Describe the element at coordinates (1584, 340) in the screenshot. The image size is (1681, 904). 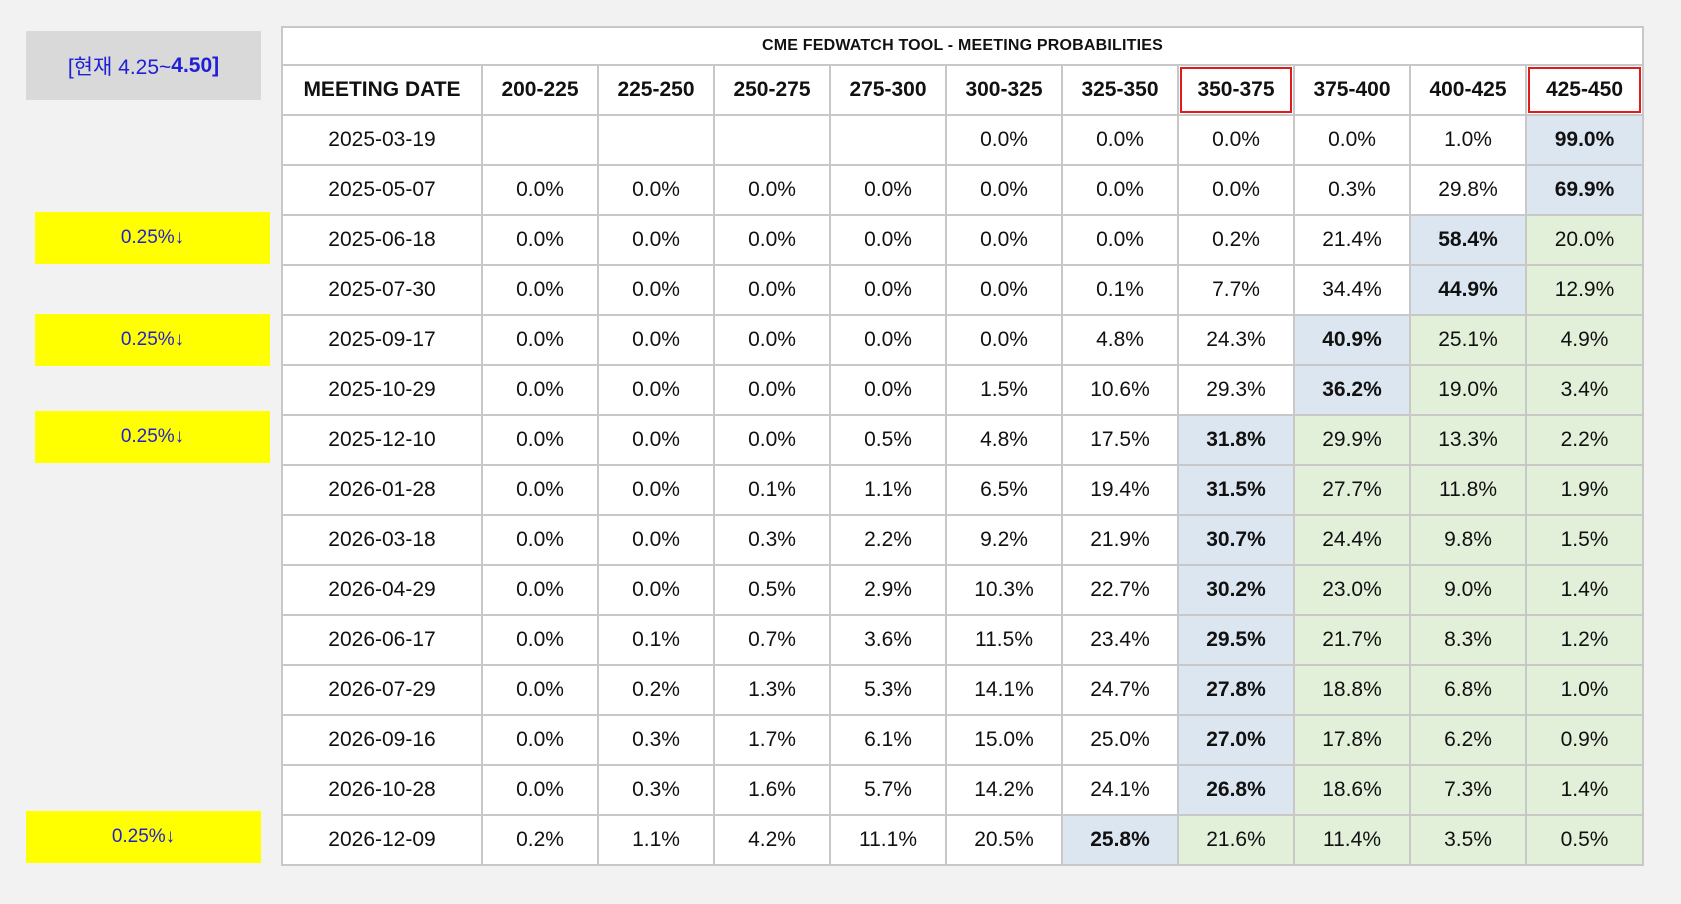
I see `probability-cell: 4.9%` at that location.